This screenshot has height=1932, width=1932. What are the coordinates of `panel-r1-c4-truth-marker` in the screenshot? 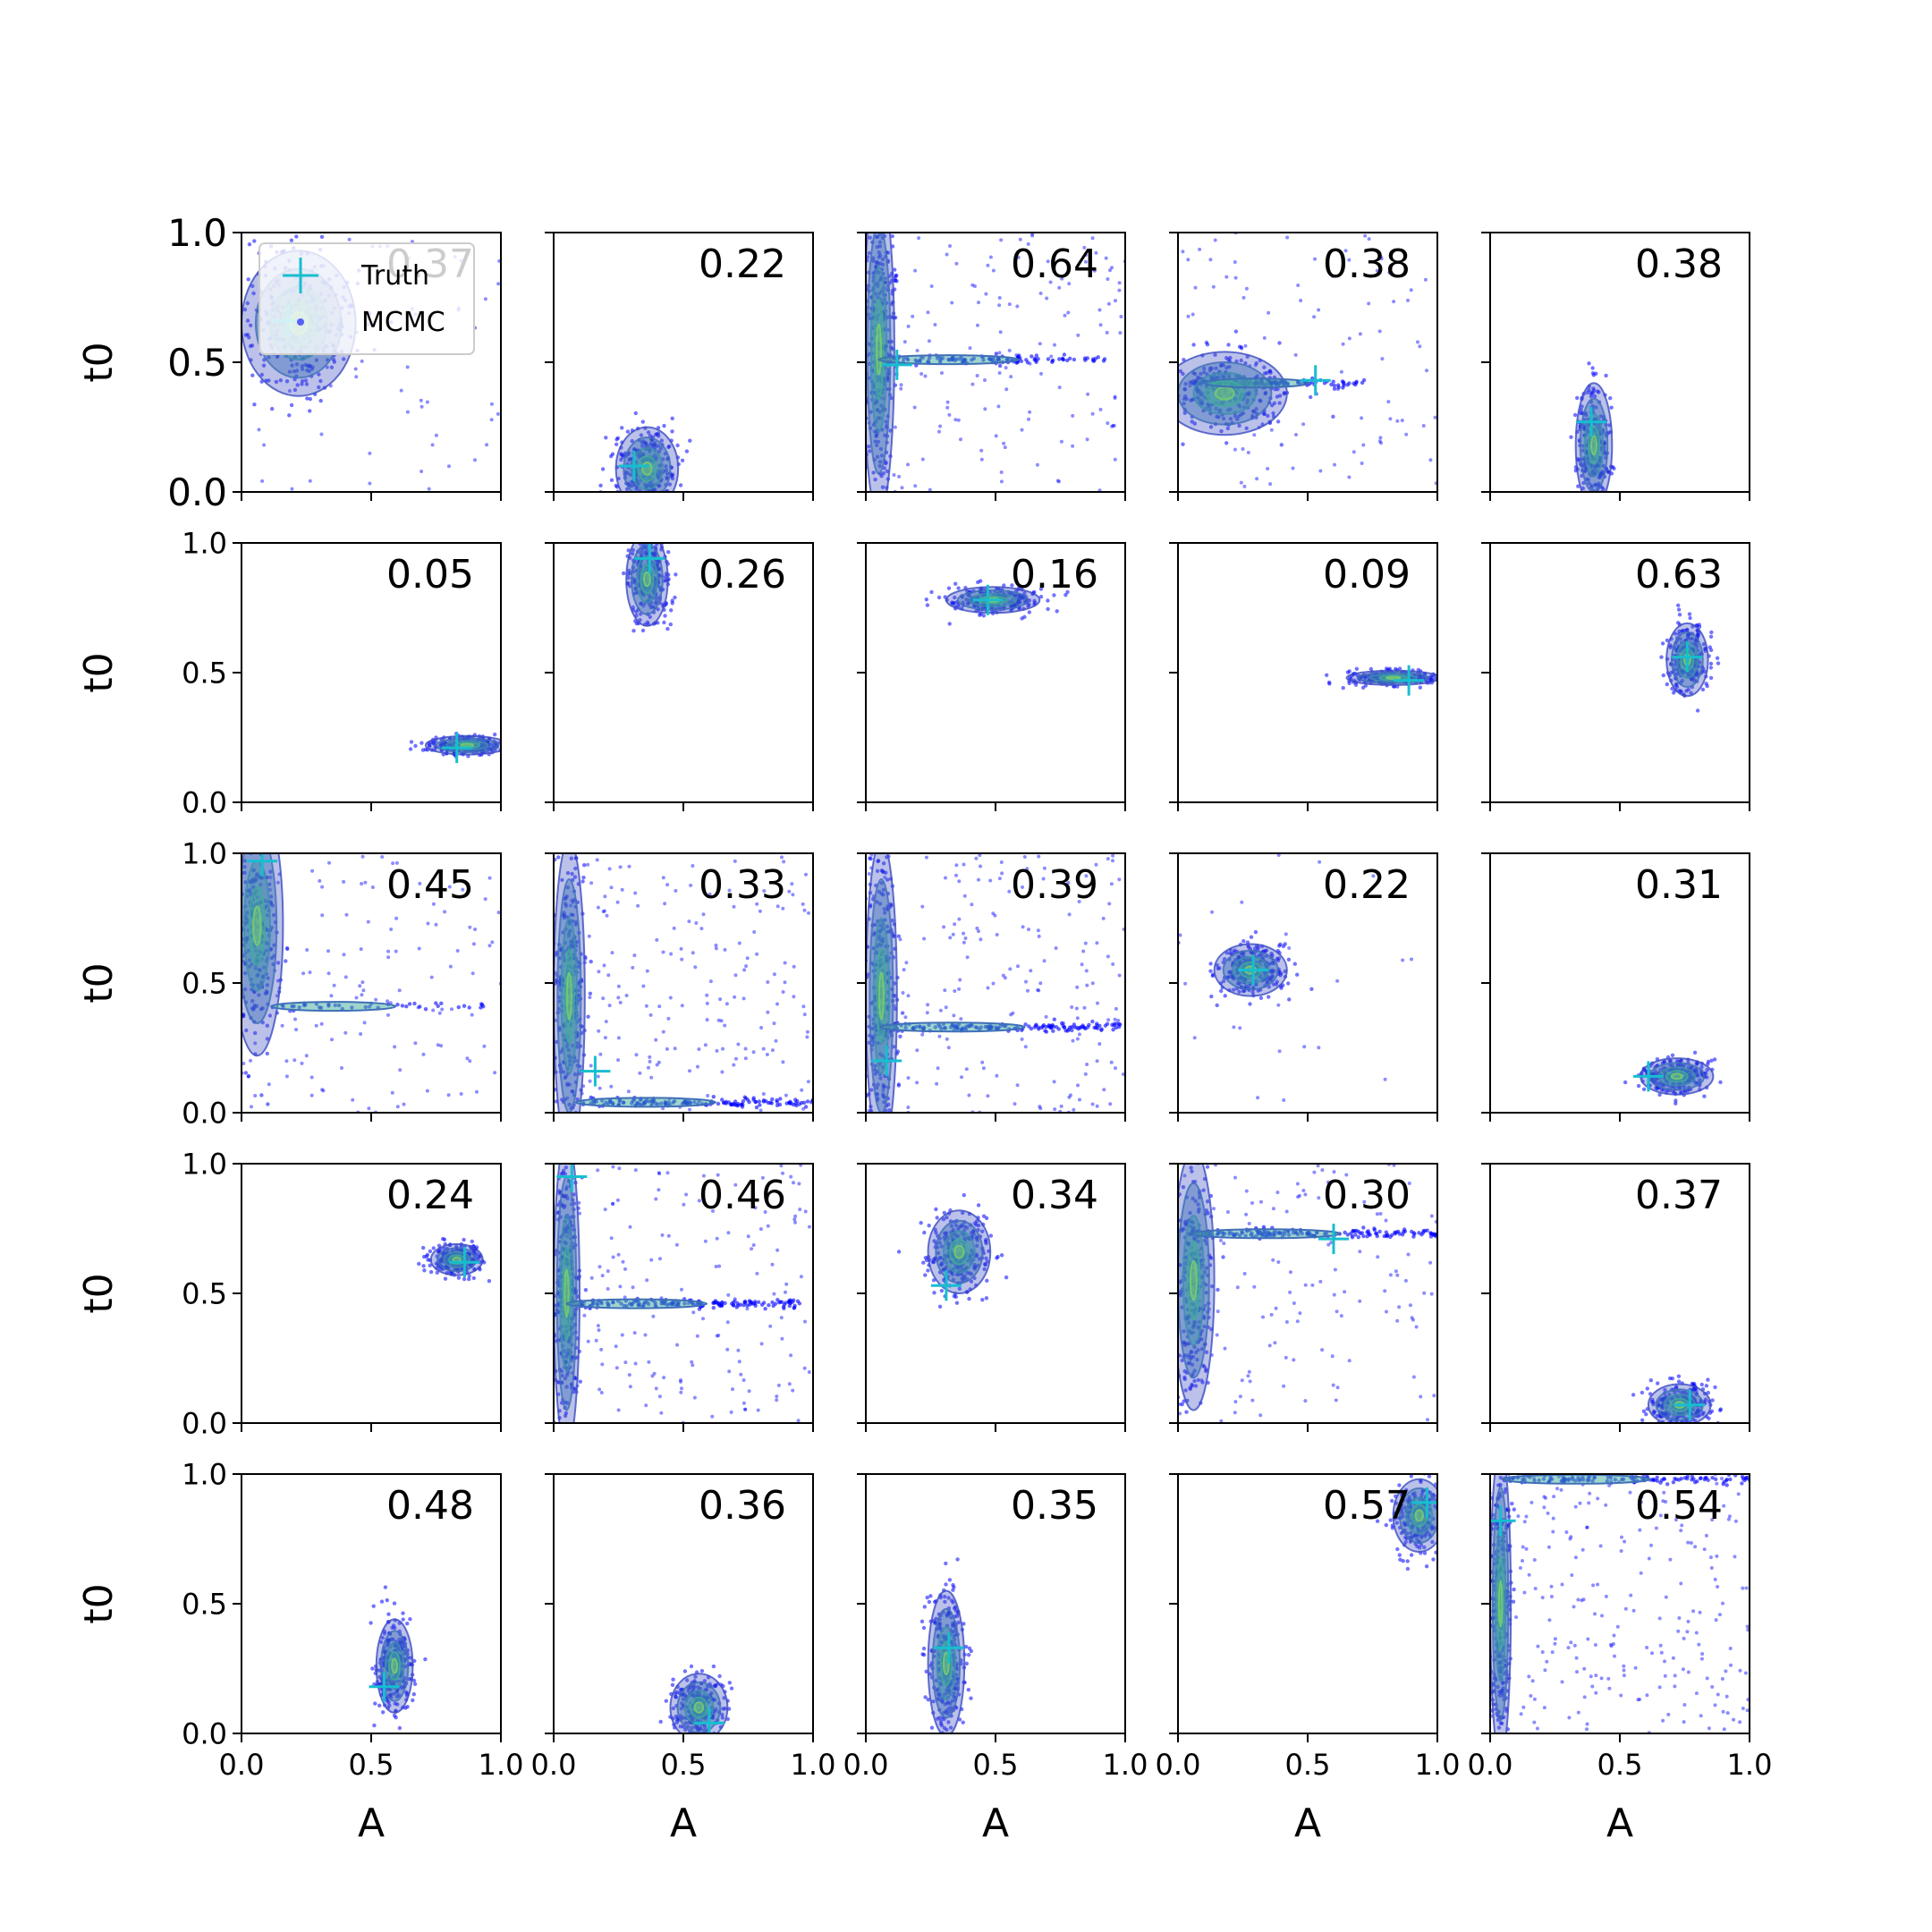 It's located at (1687, 657).